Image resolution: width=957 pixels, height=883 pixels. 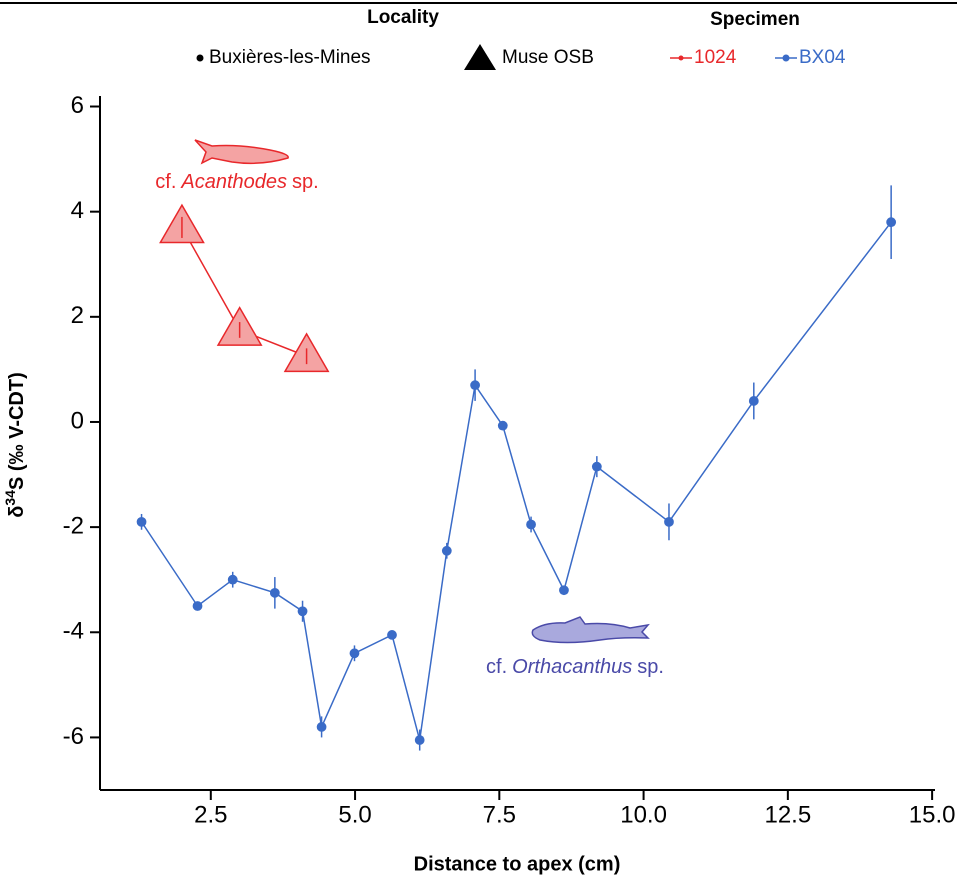 What do you see at coordinates (77, 105) in the screenshot?
I see `y-tick-label: 6` at bounding box center [77, 105].